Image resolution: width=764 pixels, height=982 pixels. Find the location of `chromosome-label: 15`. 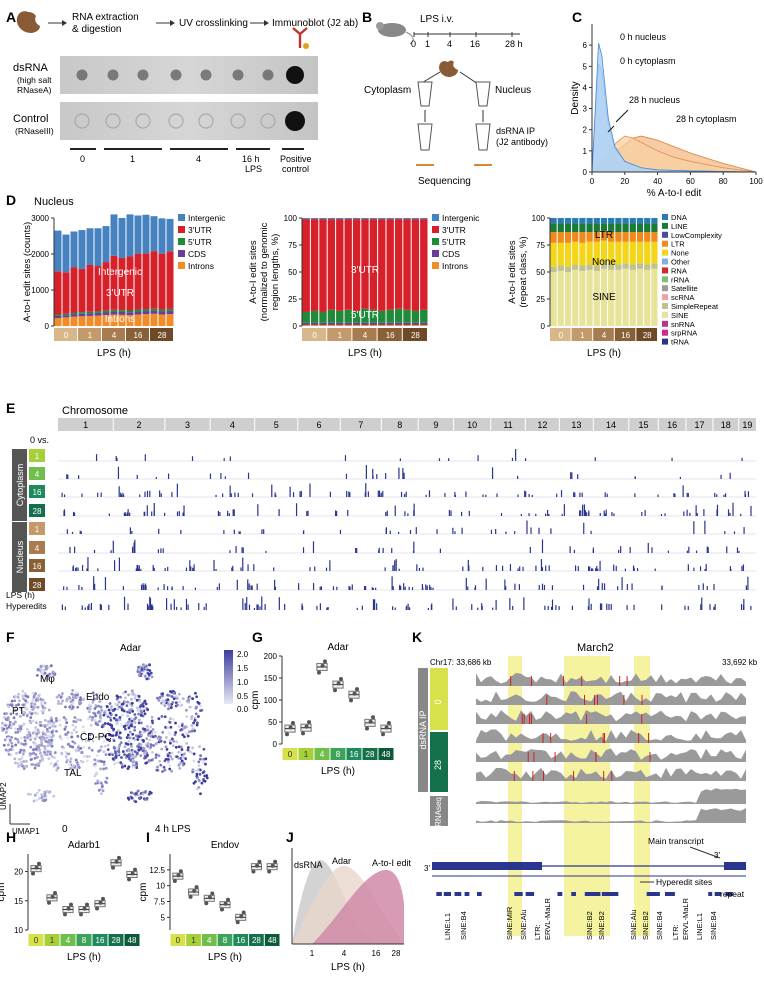

chromosome-label: 15 is located at coordinates (643, 425).